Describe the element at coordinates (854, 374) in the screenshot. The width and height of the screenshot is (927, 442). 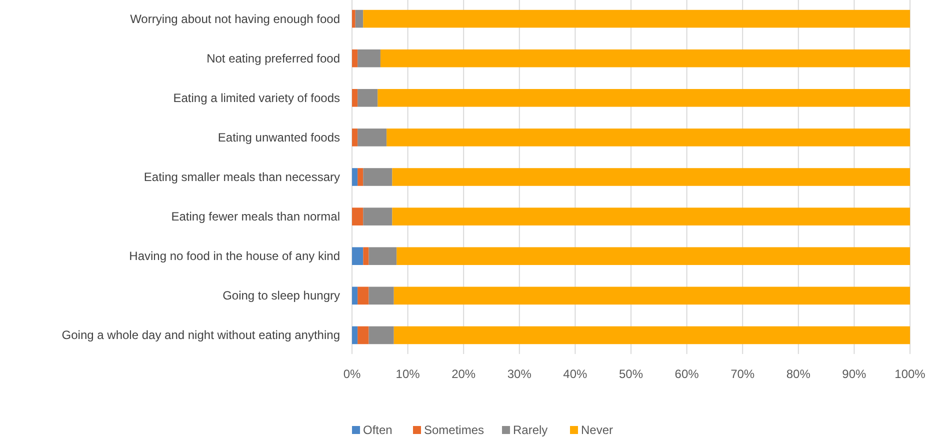
I see `x-tick-label: 90%` at that location.